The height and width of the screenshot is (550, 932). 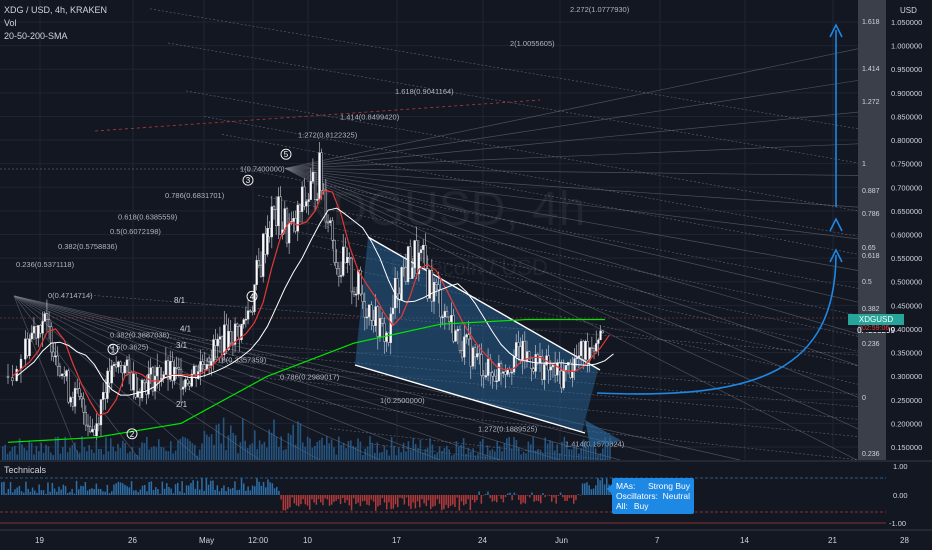 I want to click on arrowhead-mid, so click(x=836, y=224).